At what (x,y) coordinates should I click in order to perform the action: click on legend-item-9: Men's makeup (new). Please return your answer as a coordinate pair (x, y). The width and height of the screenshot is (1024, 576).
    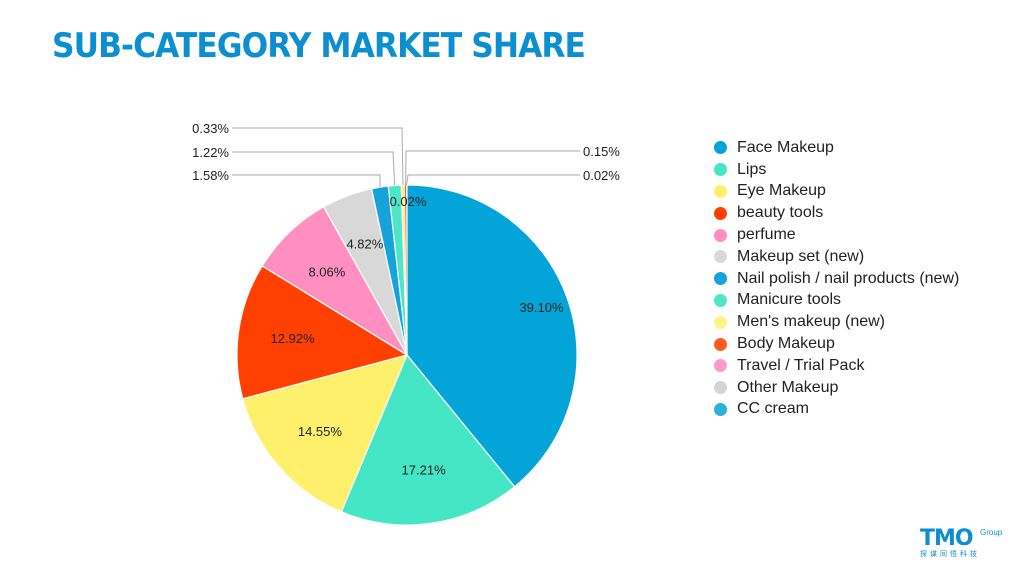
    Looking at the image, I should click on (836, 322).